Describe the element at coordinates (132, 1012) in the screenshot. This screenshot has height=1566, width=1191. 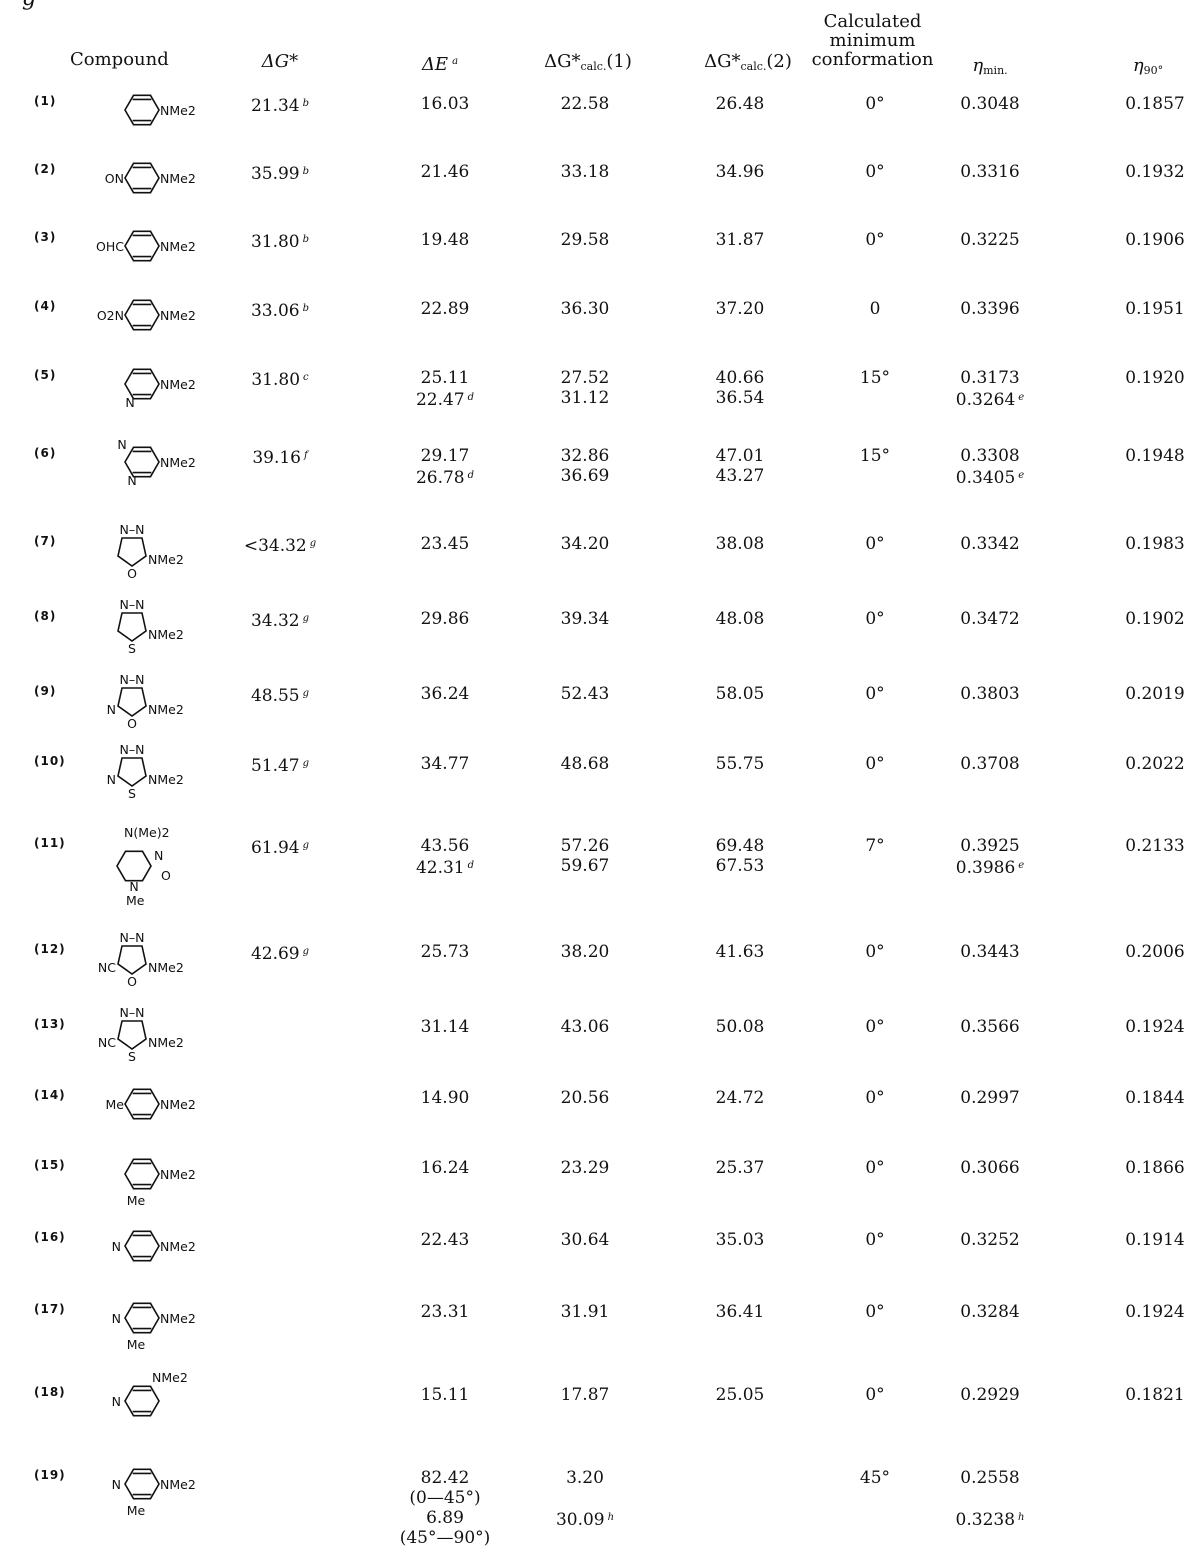
I see `nn-label: N–N` at that location.